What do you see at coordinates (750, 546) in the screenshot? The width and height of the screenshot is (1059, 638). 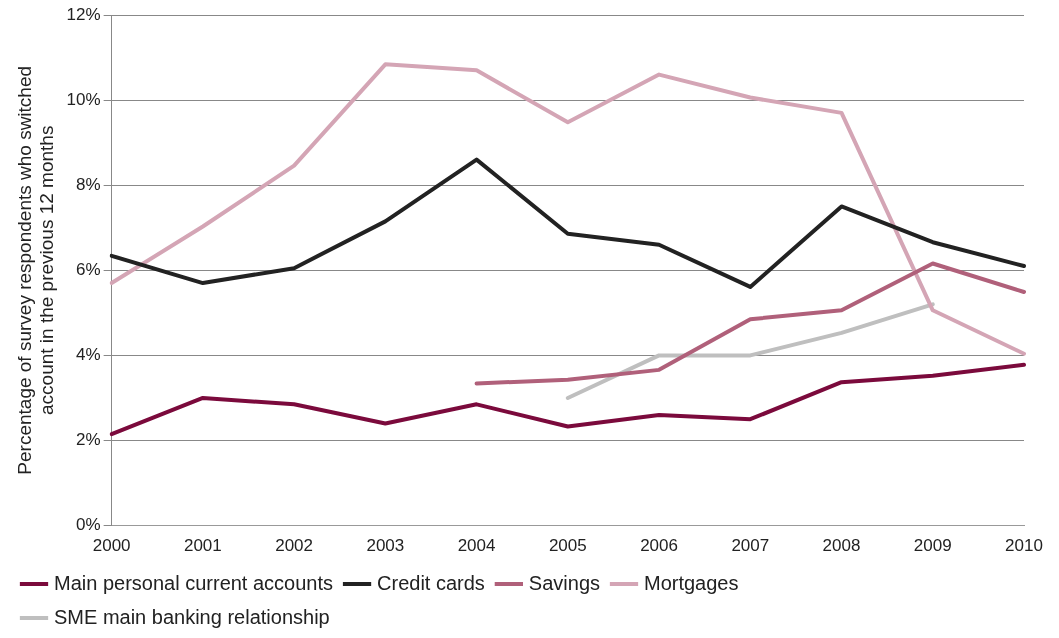 I see `x-tick-label: 2007` at bounding box center [750, 546].